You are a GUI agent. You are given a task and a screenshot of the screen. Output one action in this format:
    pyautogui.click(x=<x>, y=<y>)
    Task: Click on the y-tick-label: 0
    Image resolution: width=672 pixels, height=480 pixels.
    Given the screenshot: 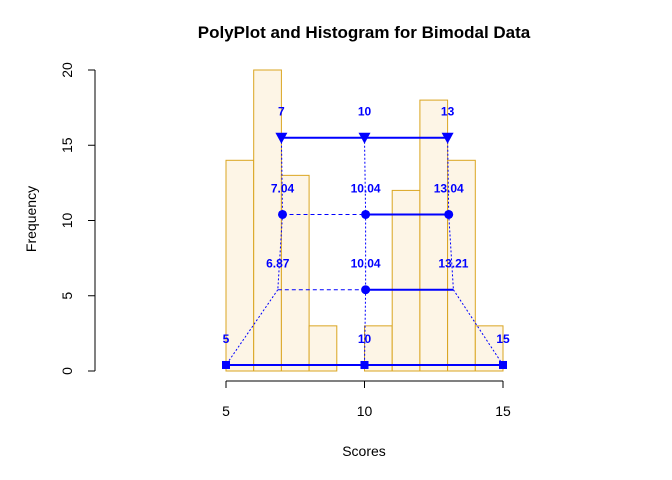 What is the action you would take?
    pyautogui.click(x=67, y=371)
    